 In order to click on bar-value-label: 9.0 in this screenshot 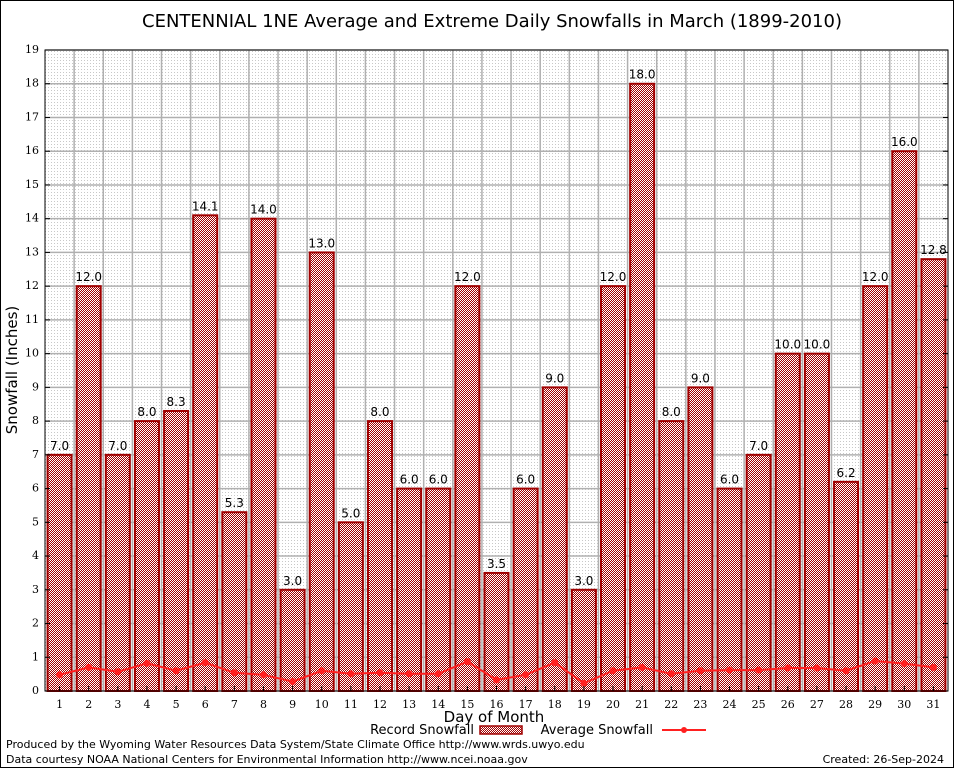, I will do `click(700, 378)`.